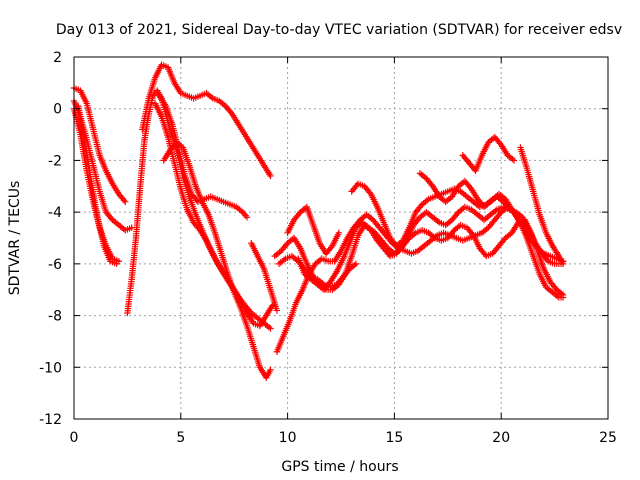  What do you see at coordinates (394, 438) in the screenshot?
I see `x-tick-label: 15` at bounding box center [394, 438].